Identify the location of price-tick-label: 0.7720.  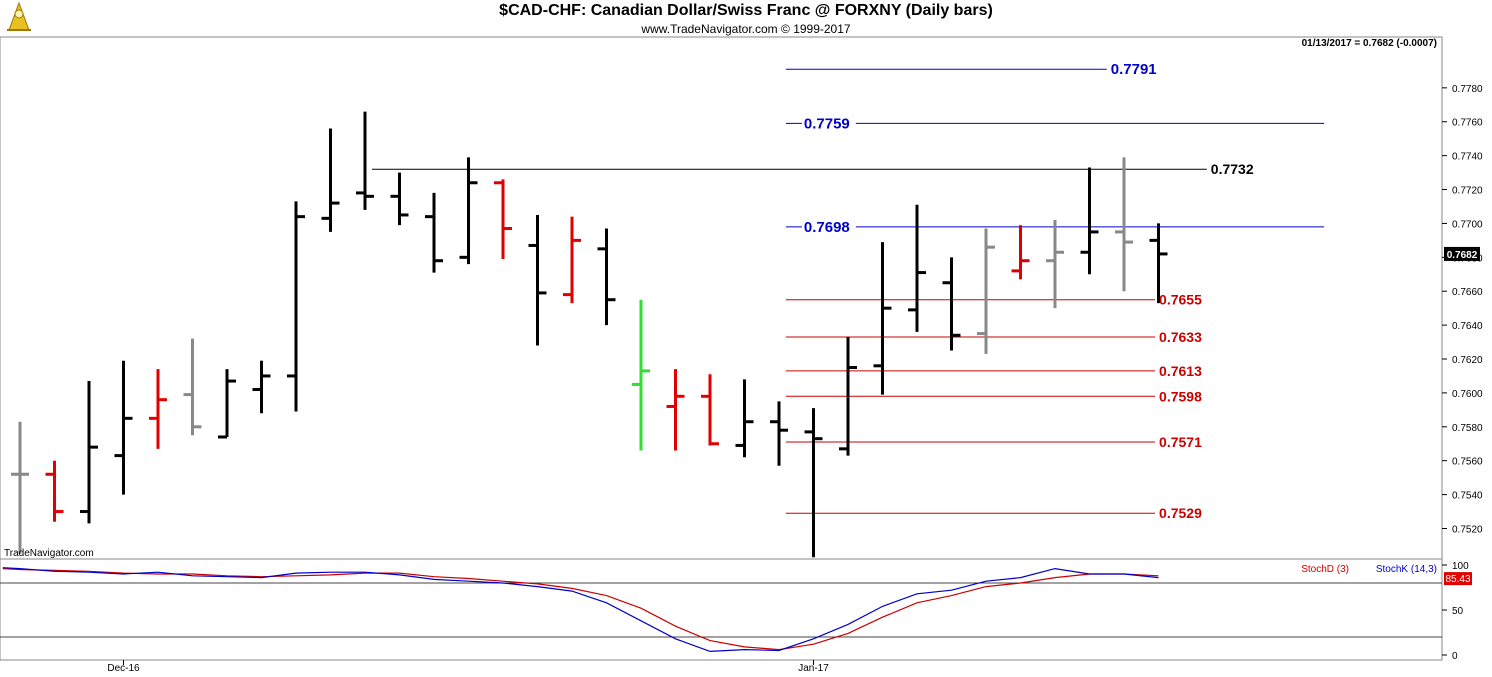
(1467, 191).